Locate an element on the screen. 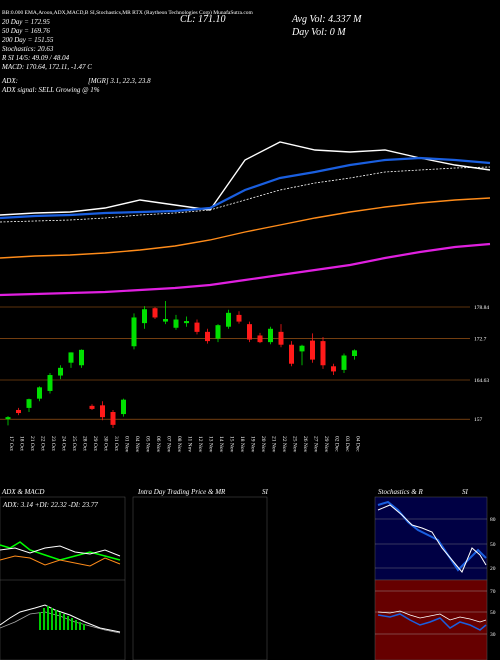 The width and height of the screenshot is (500, 660). panel-title: Stochastics & R is located at coordinates (400, 492).